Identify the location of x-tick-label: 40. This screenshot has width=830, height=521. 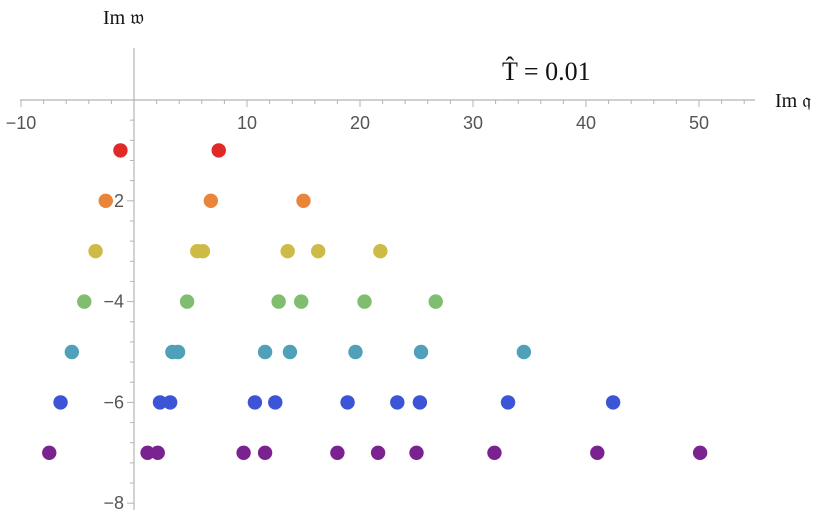
(586, 123).